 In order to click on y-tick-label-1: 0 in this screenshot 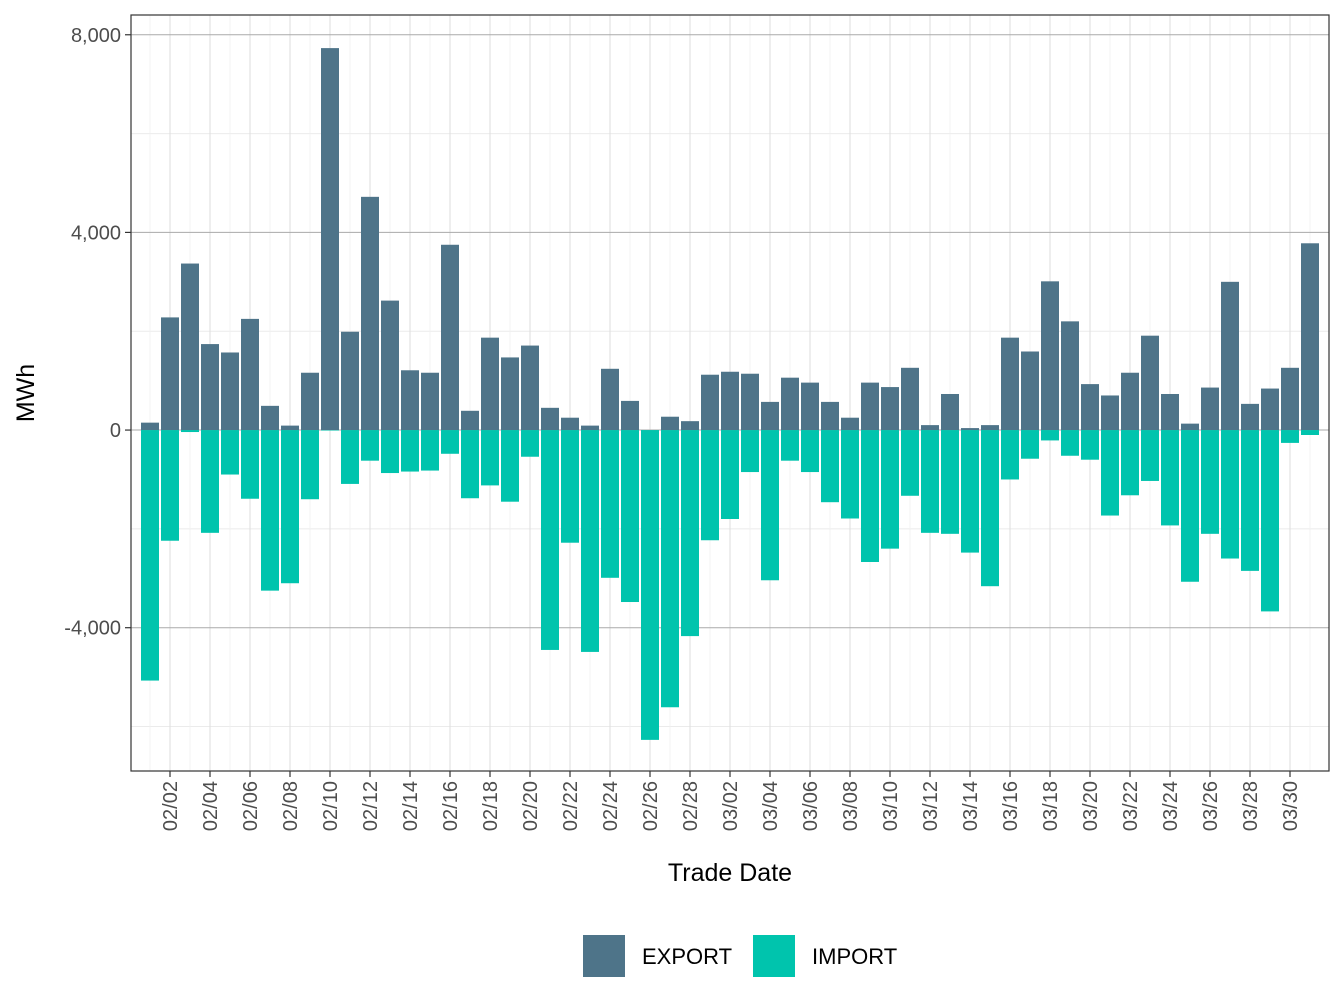, I will do `click(115, 431)`.